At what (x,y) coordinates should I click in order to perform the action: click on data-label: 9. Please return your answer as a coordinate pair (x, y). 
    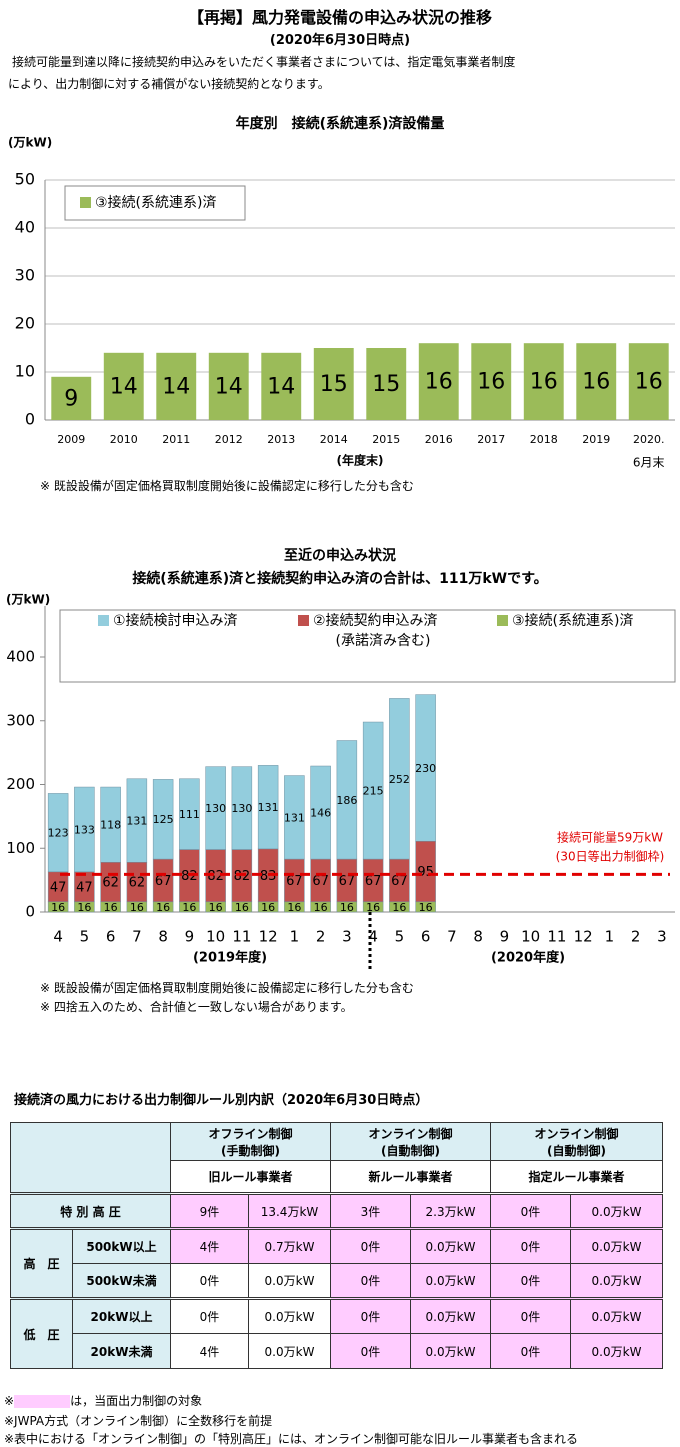
    Looking at the image, I should click on (71, 398).